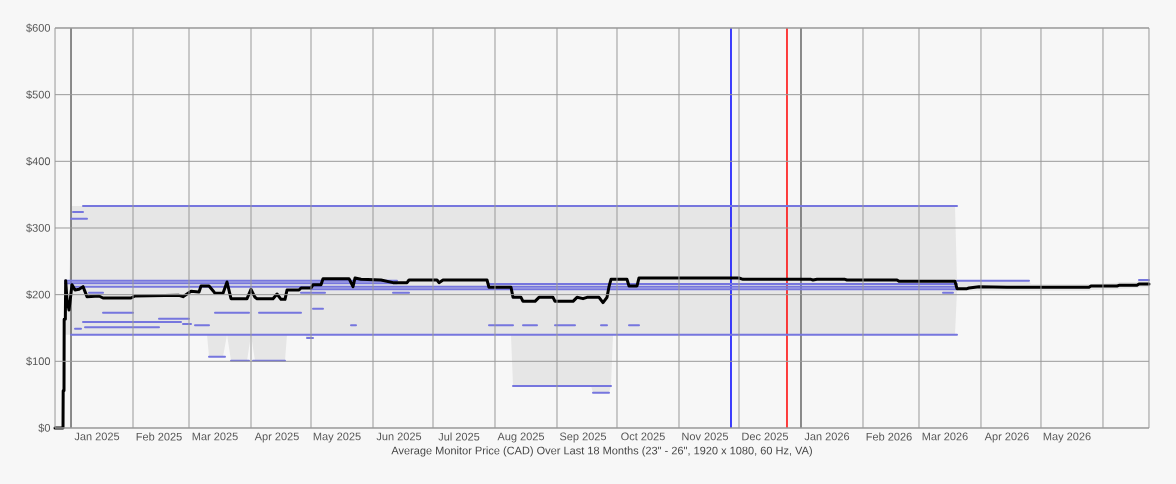 This screenshot has height=484, width=1176. I want to click on x-tick-label: Feb 2026, so click(889, 436).